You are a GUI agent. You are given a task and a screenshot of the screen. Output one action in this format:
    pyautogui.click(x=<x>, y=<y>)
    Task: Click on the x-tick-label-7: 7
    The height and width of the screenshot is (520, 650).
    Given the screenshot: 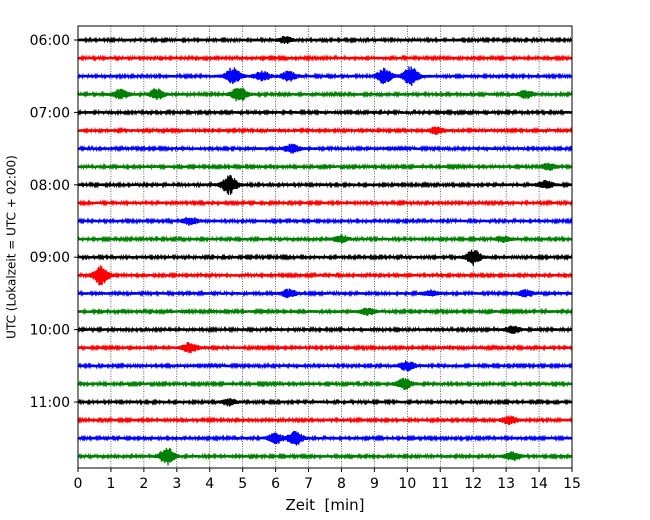 What is the action you would take?
    pyautogui.click(x=308, y=484)
    